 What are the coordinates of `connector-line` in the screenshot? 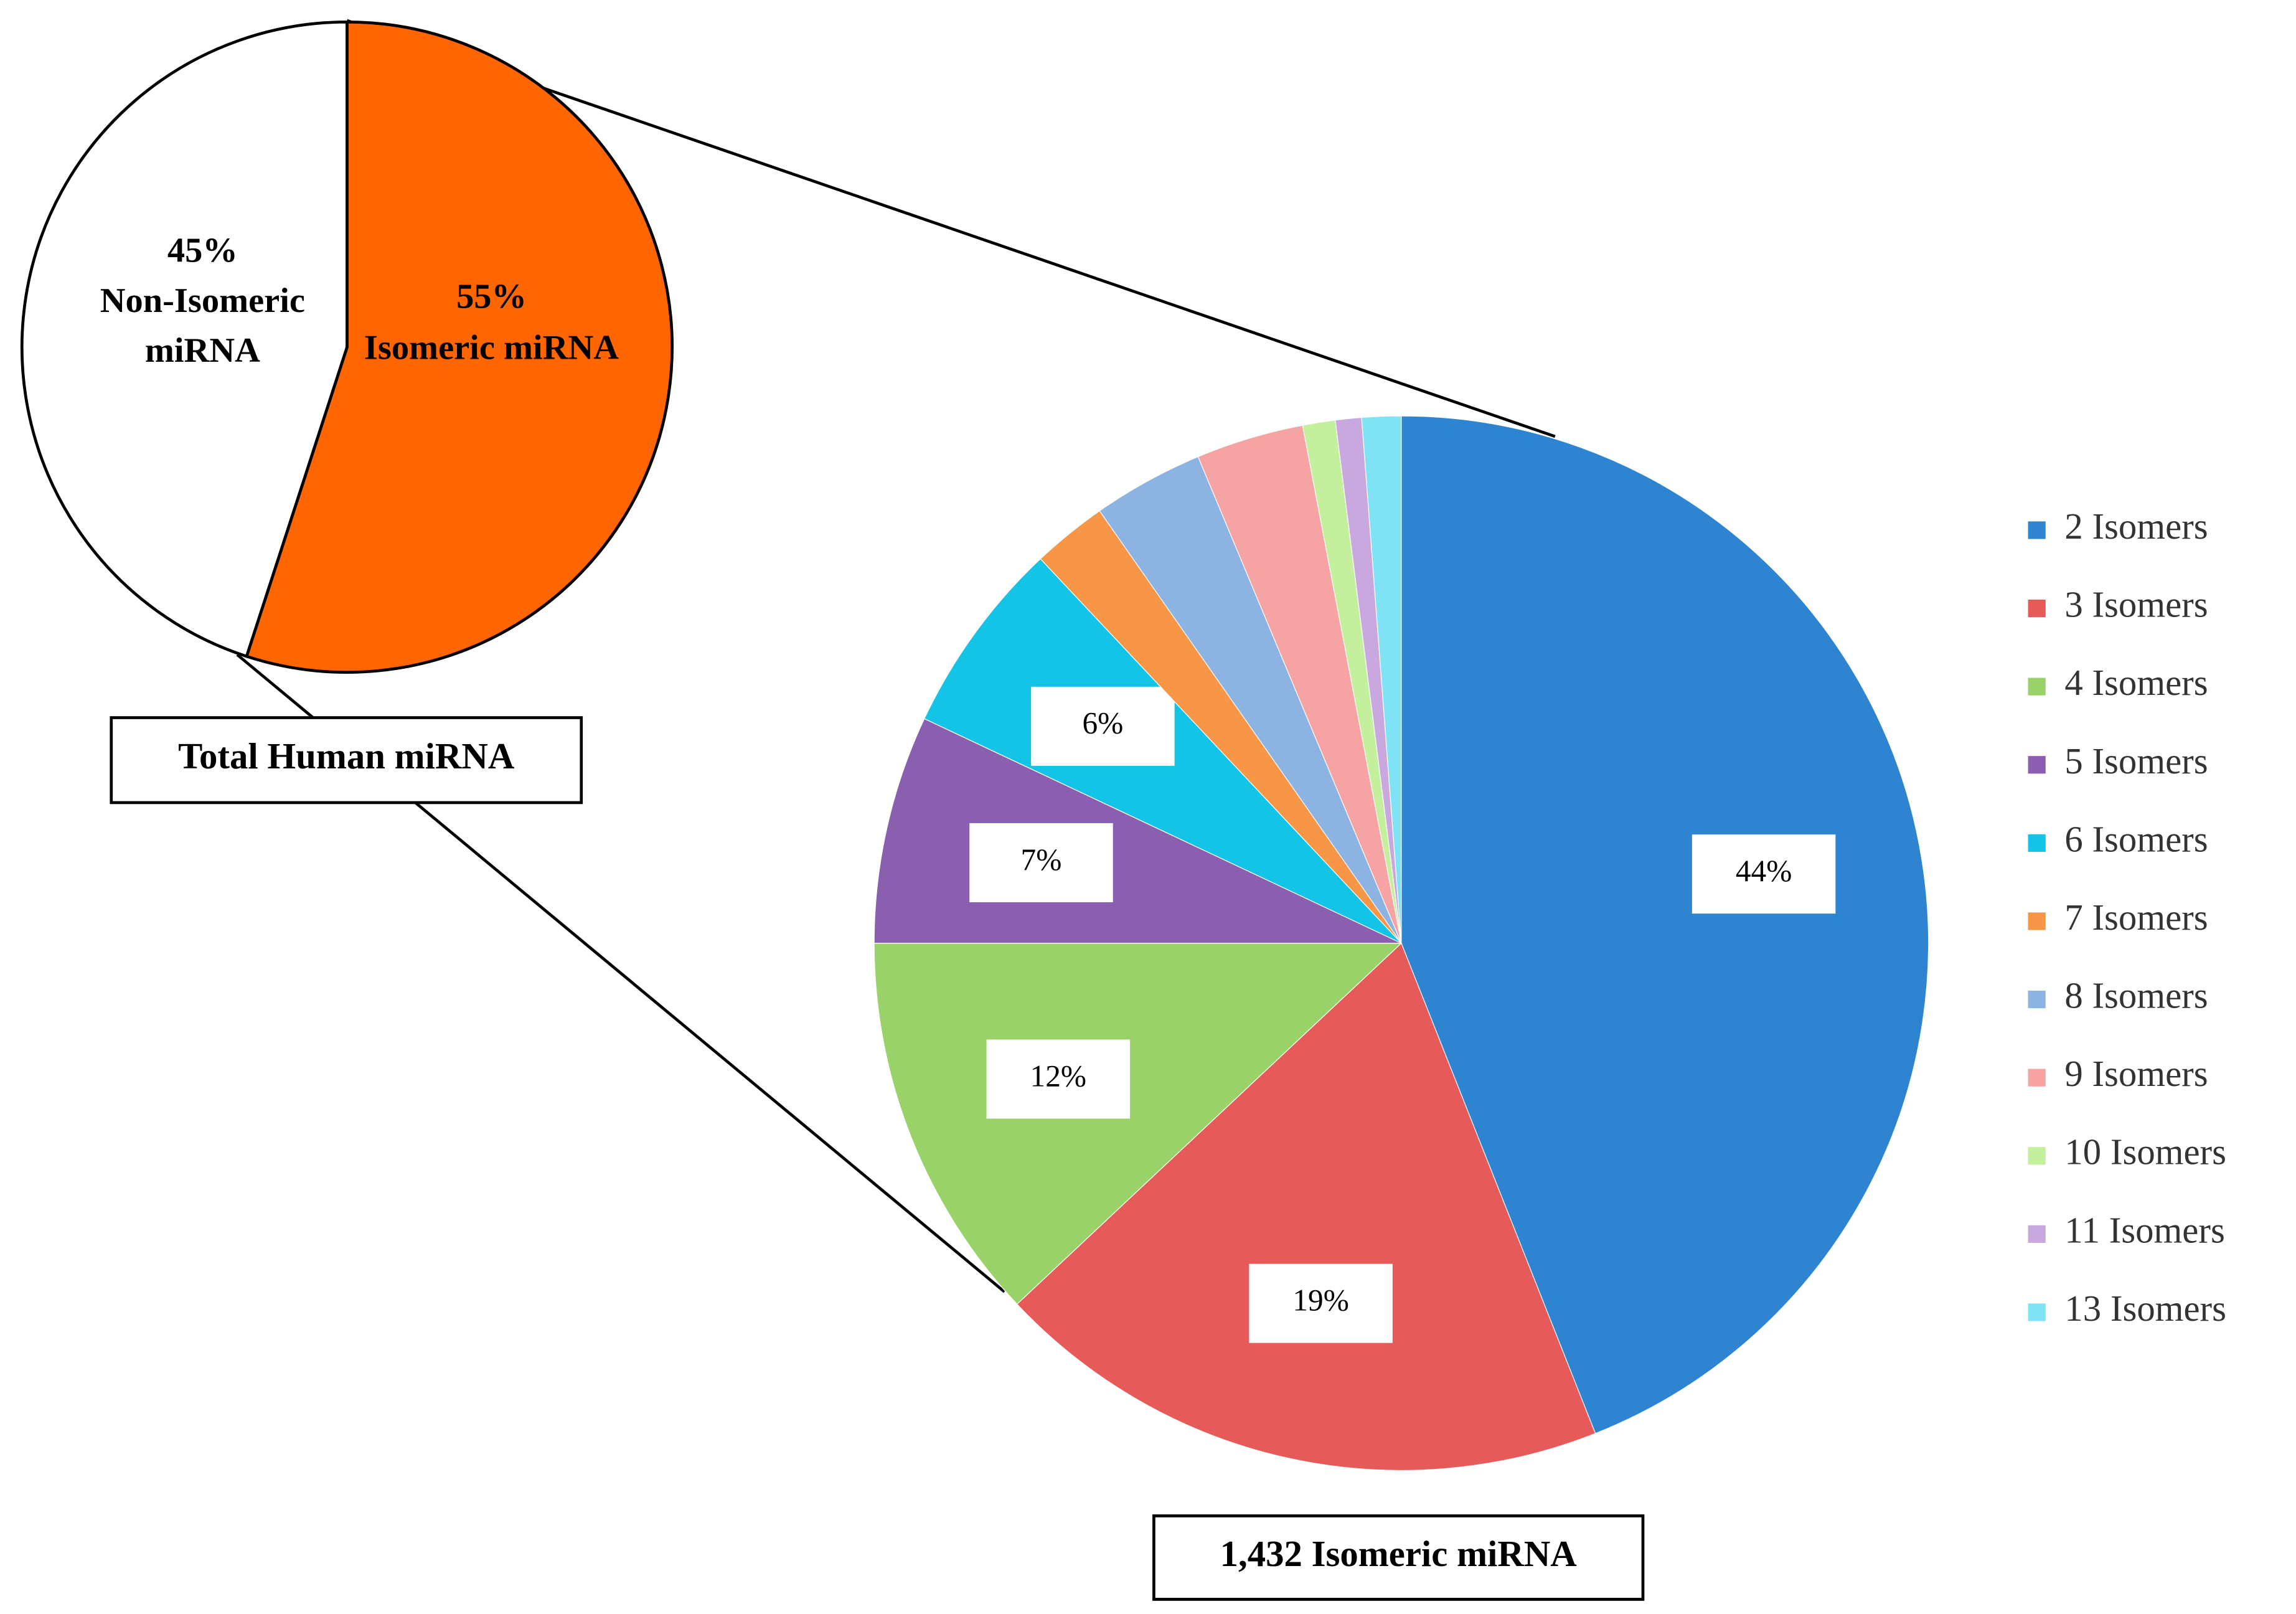 It's located at (951, 229).